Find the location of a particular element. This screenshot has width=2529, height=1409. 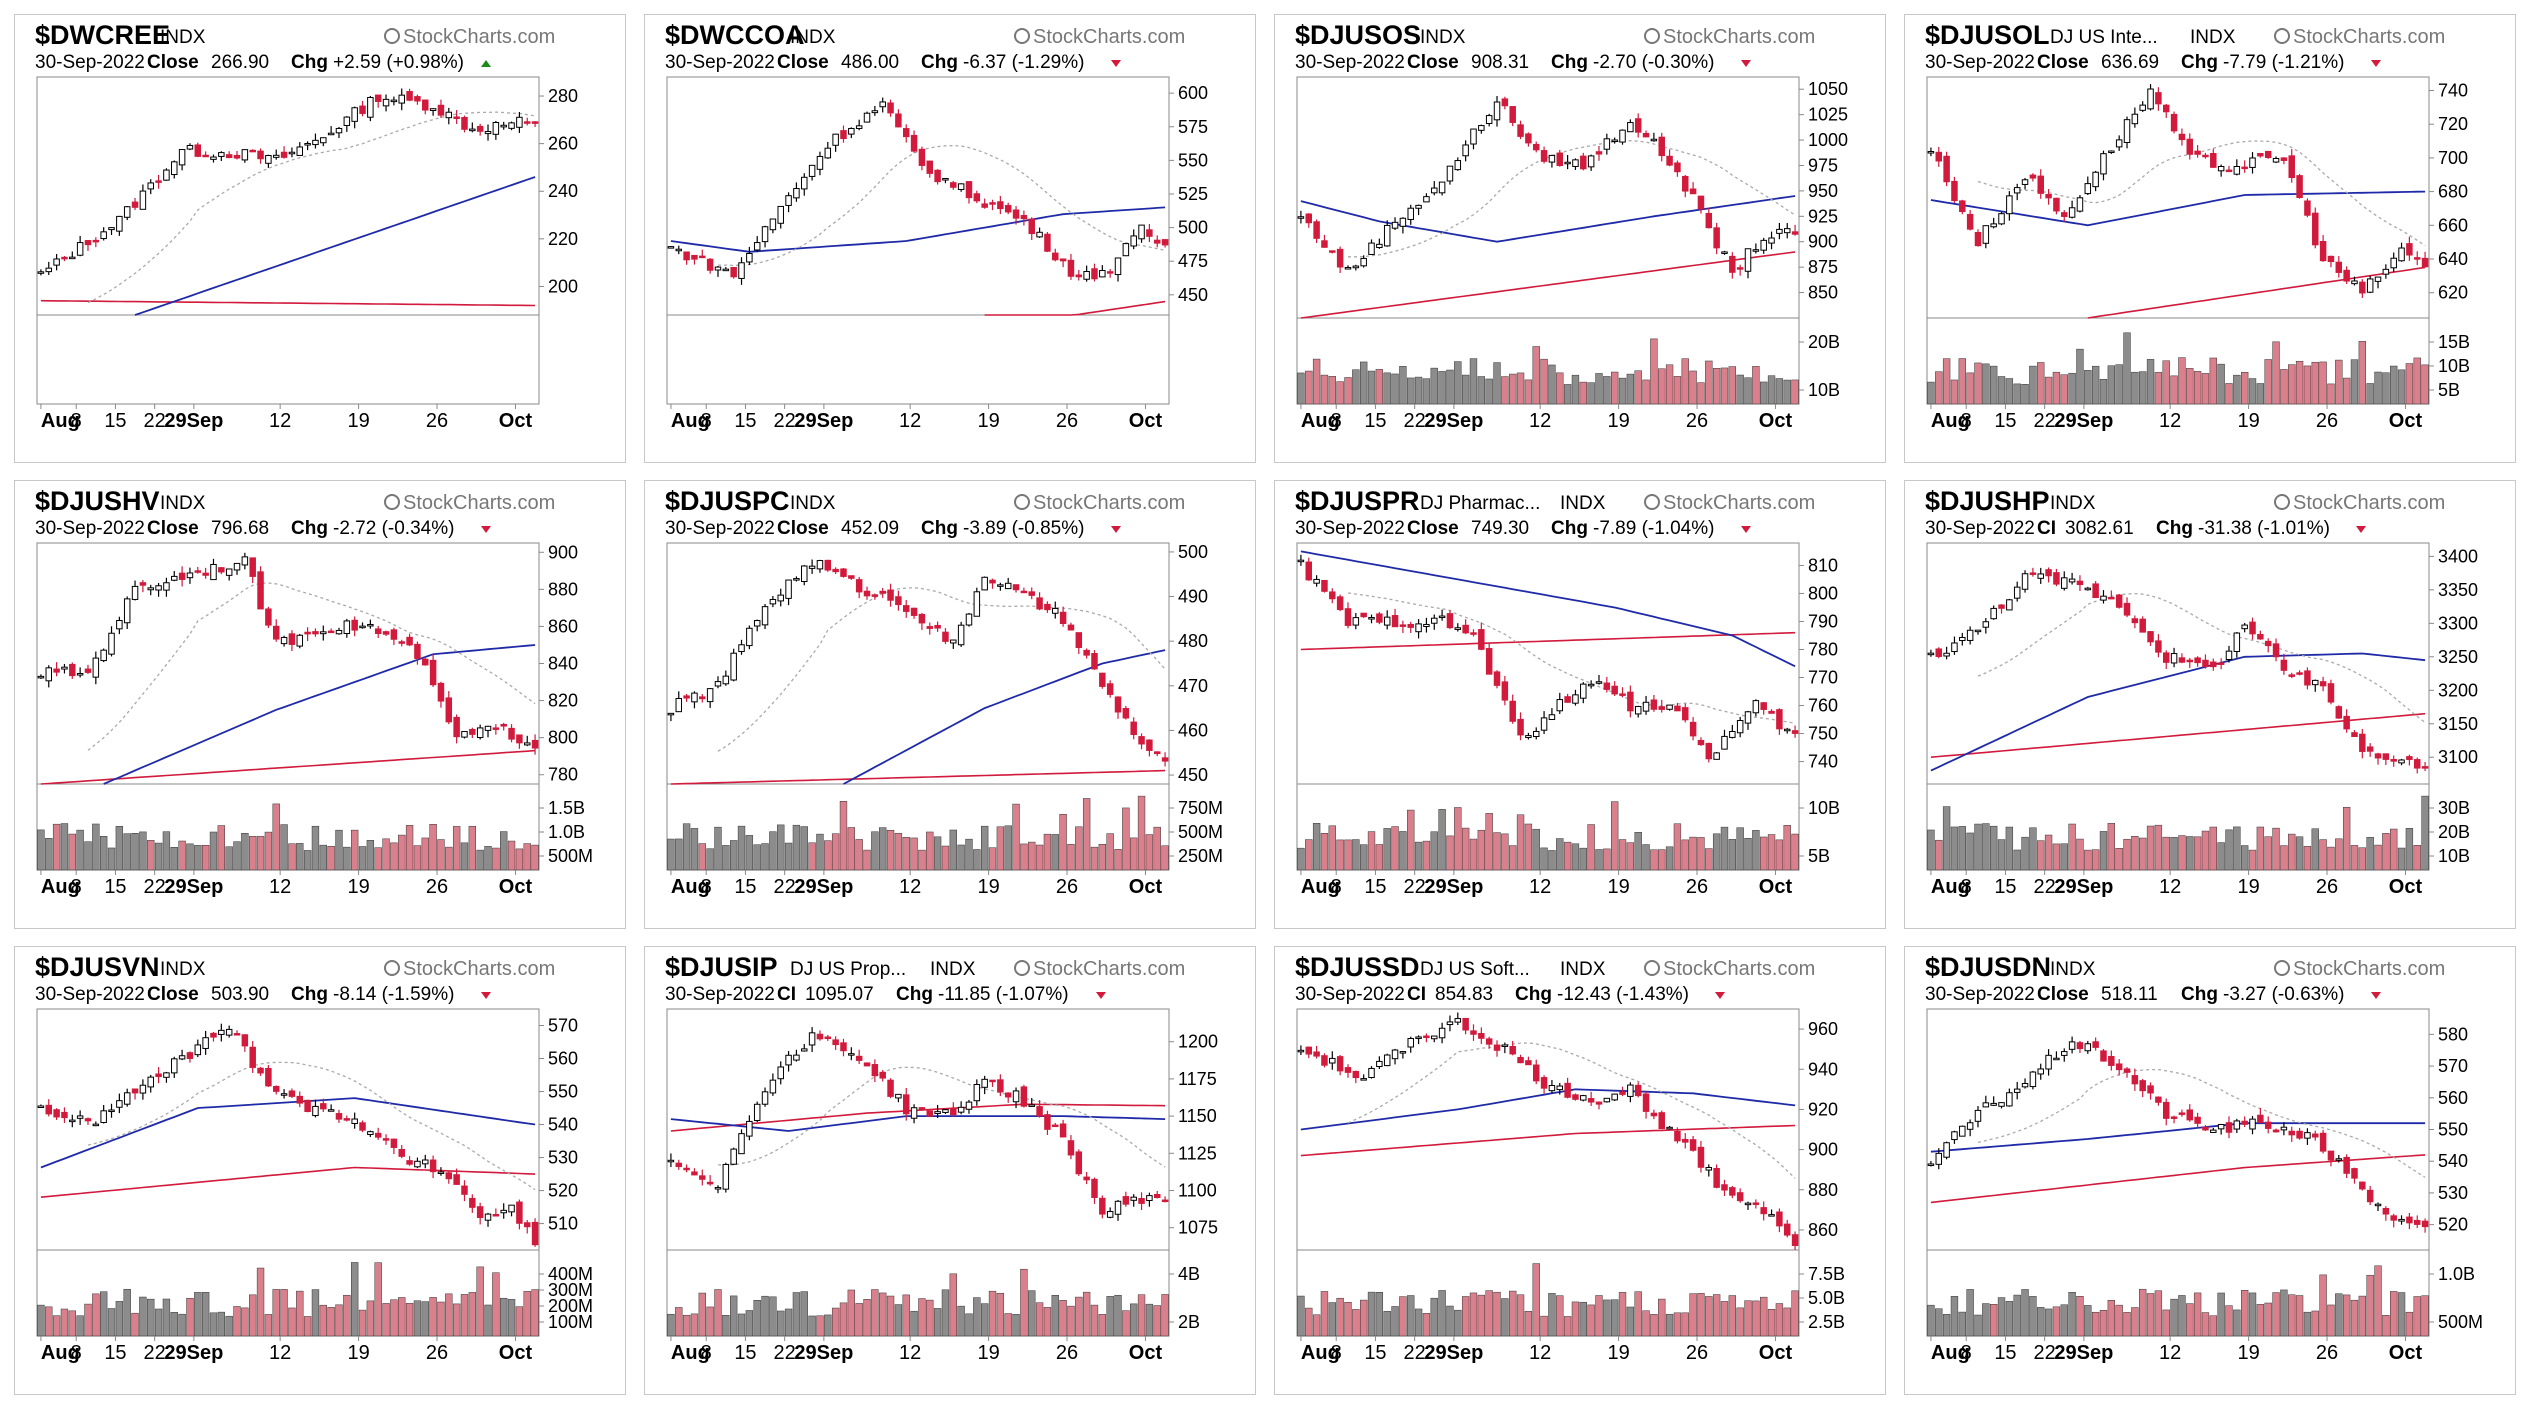

chg-value: -12.43 (-1.43%) is located at coordinates (1623, 994).